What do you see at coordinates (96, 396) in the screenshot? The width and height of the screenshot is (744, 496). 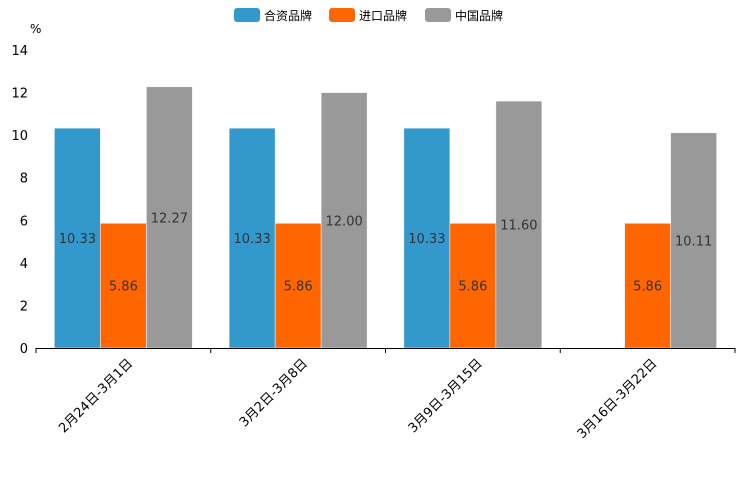 I see `x-category-label: 2月24日-3月1日` at bounding box center [96, 396].